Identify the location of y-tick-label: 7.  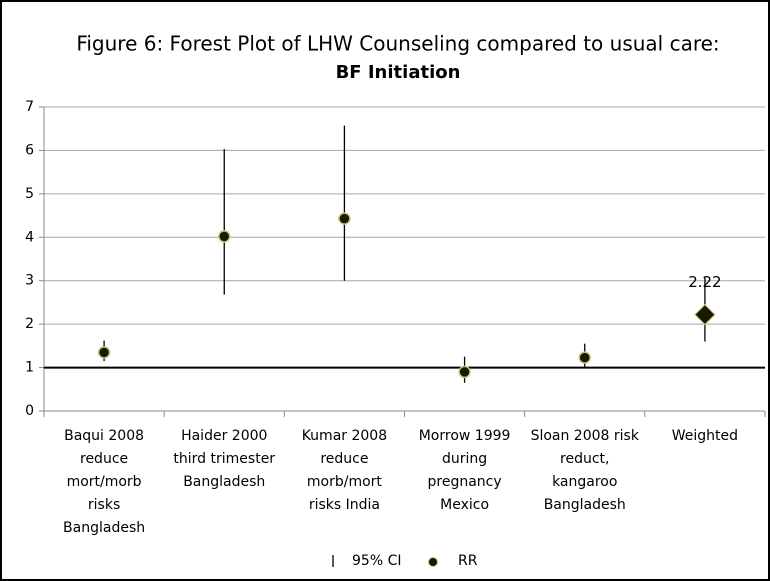
(29, 107).